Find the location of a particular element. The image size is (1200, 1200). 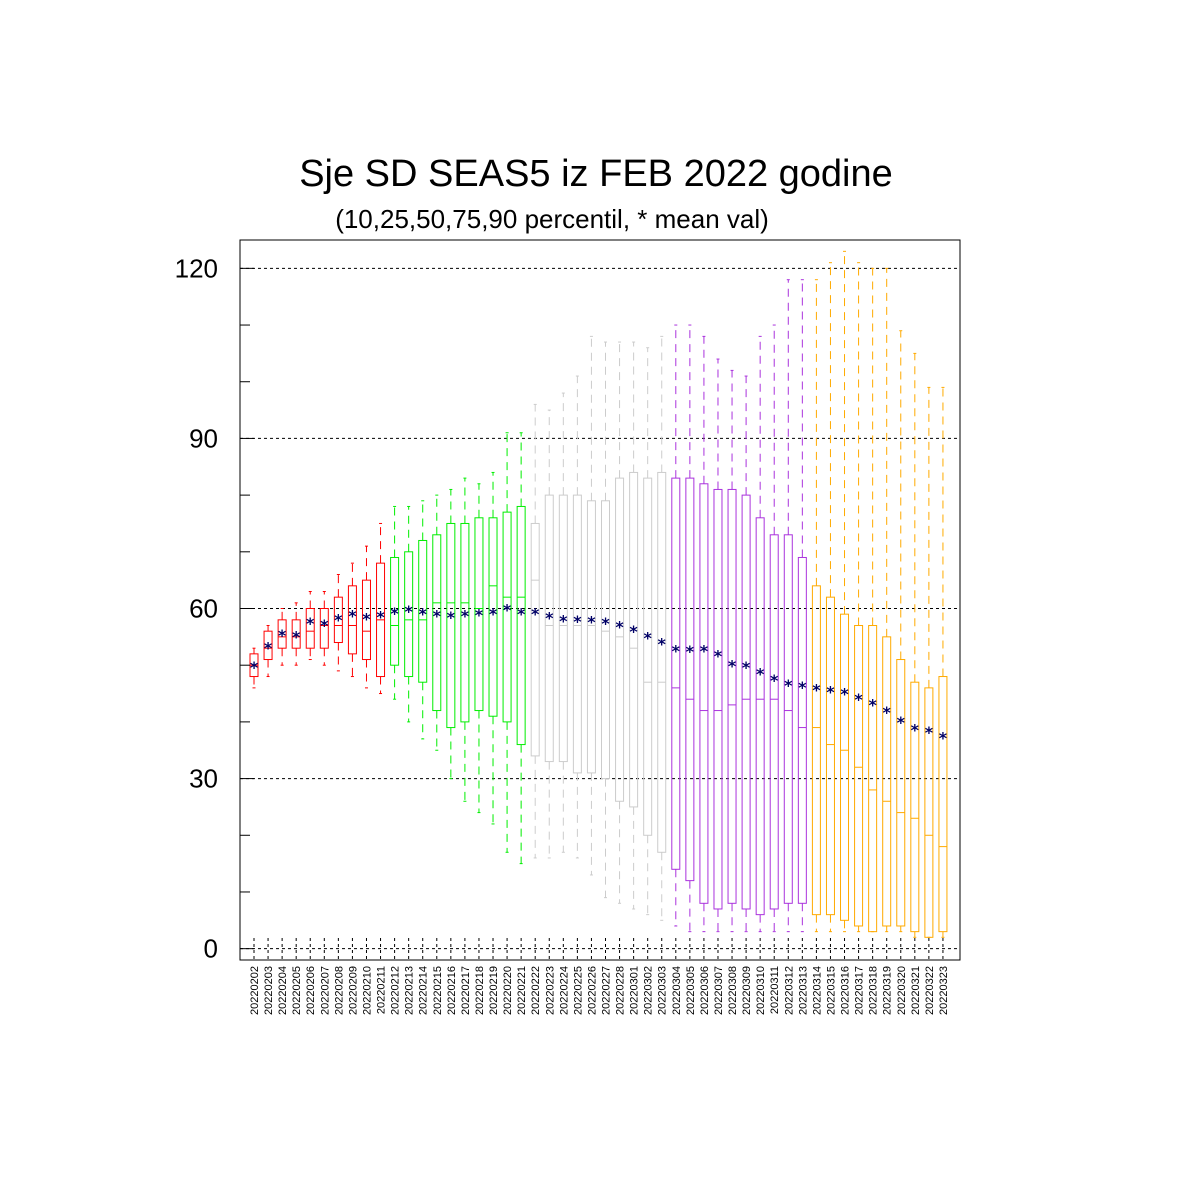

x-tick-label: 20220213 is located at coordinates (410, 990).